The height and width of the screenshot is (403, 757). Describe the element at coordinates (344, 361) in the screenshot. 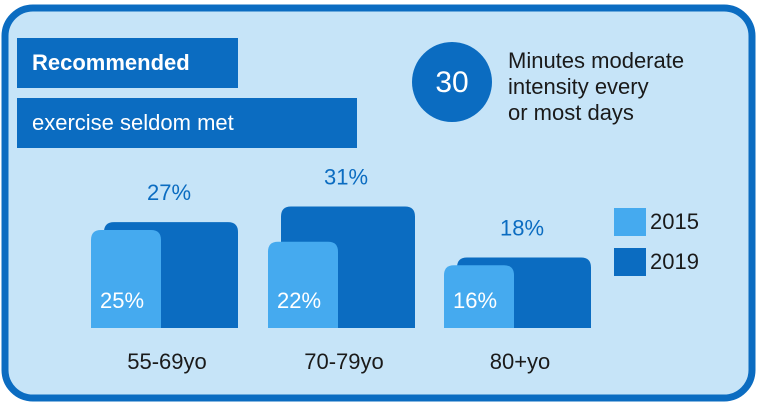

I see `x-tick-label: 70-79yo` at that location.